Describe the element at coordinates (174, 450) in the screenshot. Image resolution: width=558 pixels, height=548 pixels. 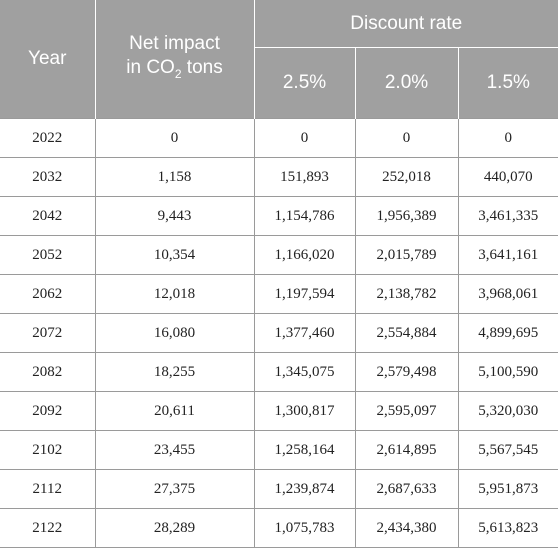
I see `net-impact-cell: 23,455` at that location.